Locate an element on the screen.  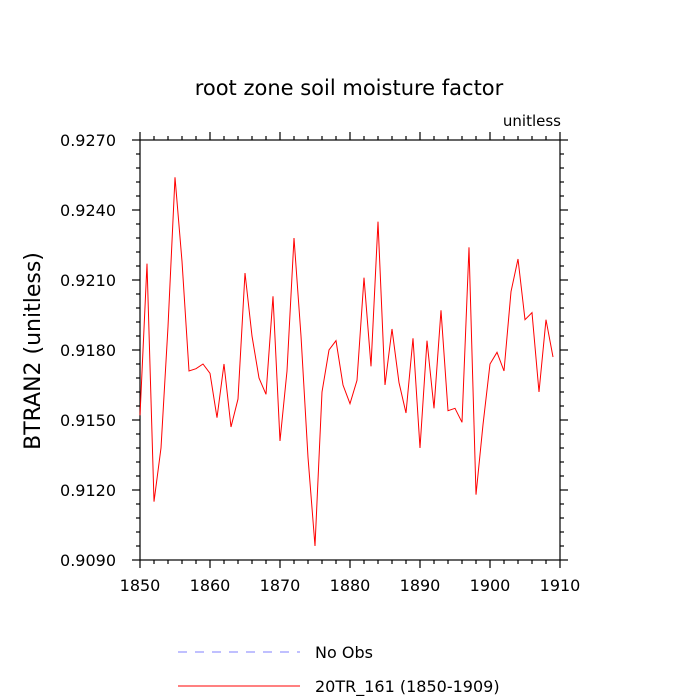
x-tick-label: 1850 is located at coordinates (140, 585).